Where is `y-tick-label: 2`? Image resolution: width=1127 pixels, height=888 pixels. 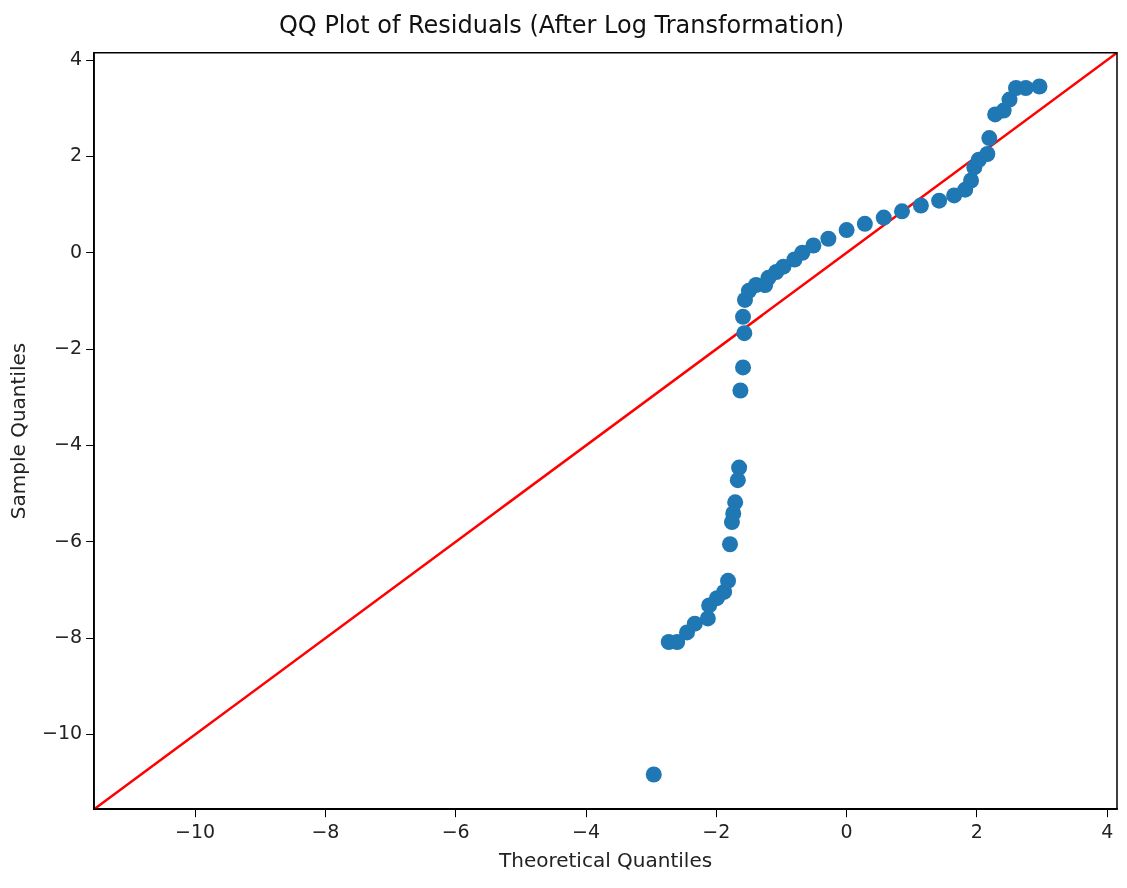
y-tick-label: 2 is located at coordinates (76, 154).